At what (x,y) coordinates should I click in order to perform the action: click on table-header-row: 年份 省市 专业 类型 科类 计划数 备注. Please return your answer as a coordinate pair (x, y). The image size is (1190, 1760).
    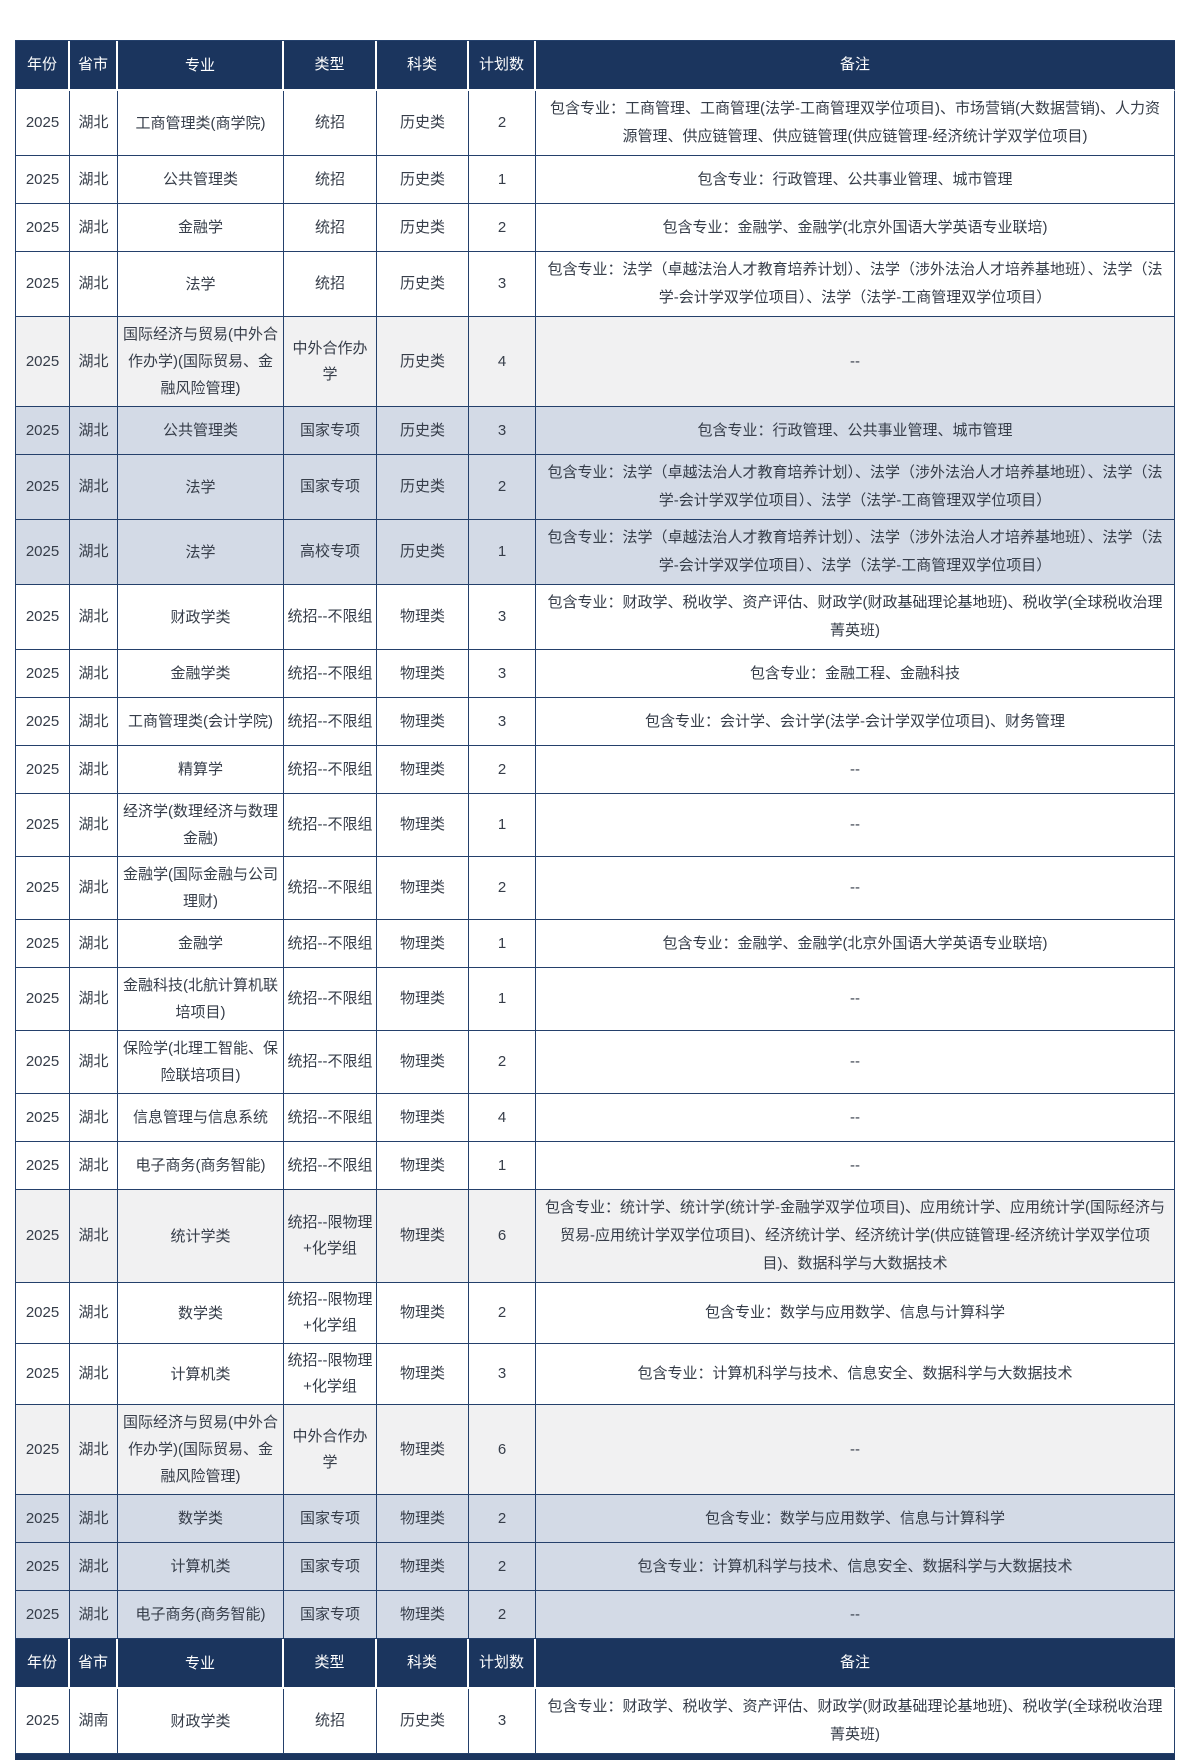
    Looking at the image, I should click on (595, 1664).